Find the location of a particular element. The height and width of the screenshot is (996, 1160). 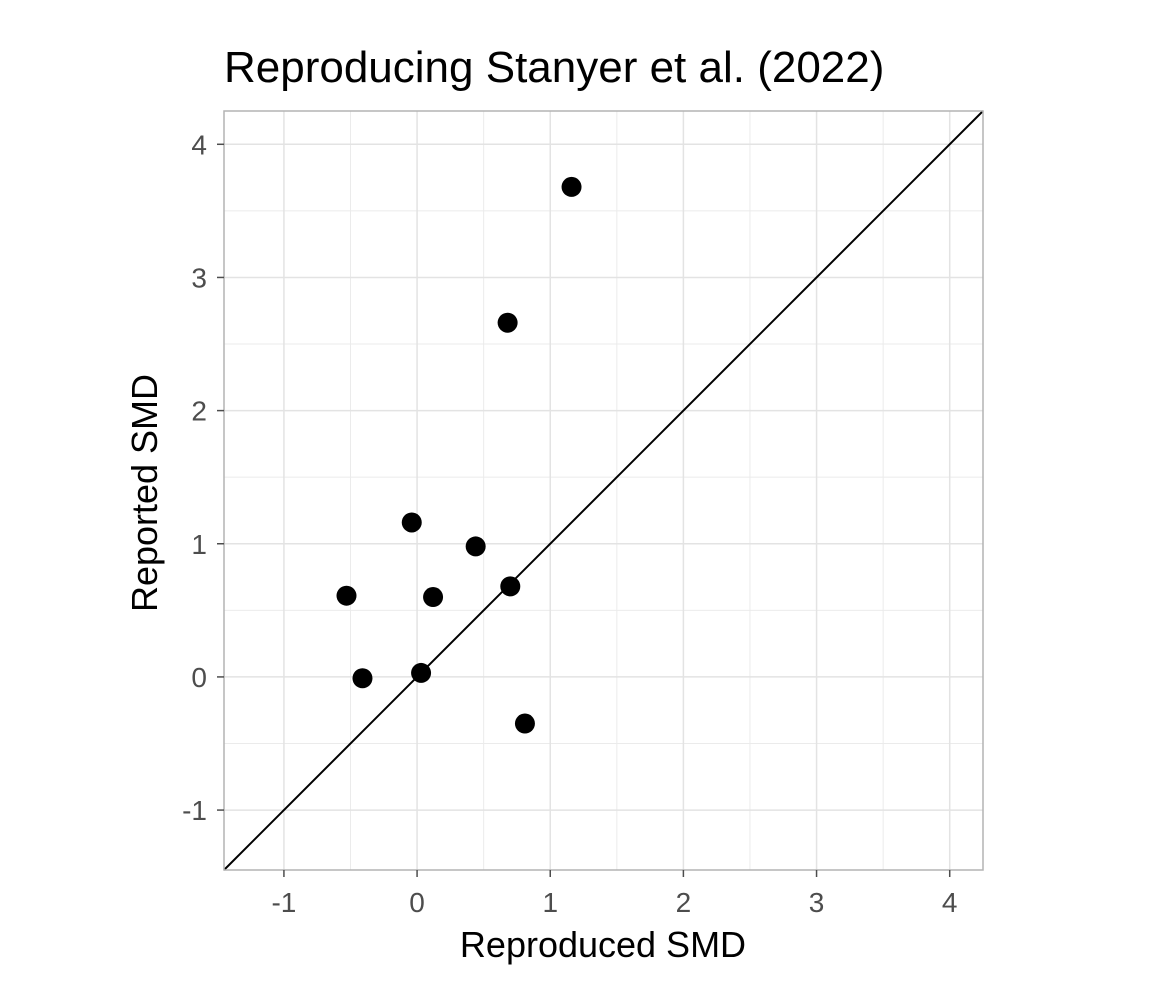

y-tick-label: 0 is located at coordinates (199, 677).